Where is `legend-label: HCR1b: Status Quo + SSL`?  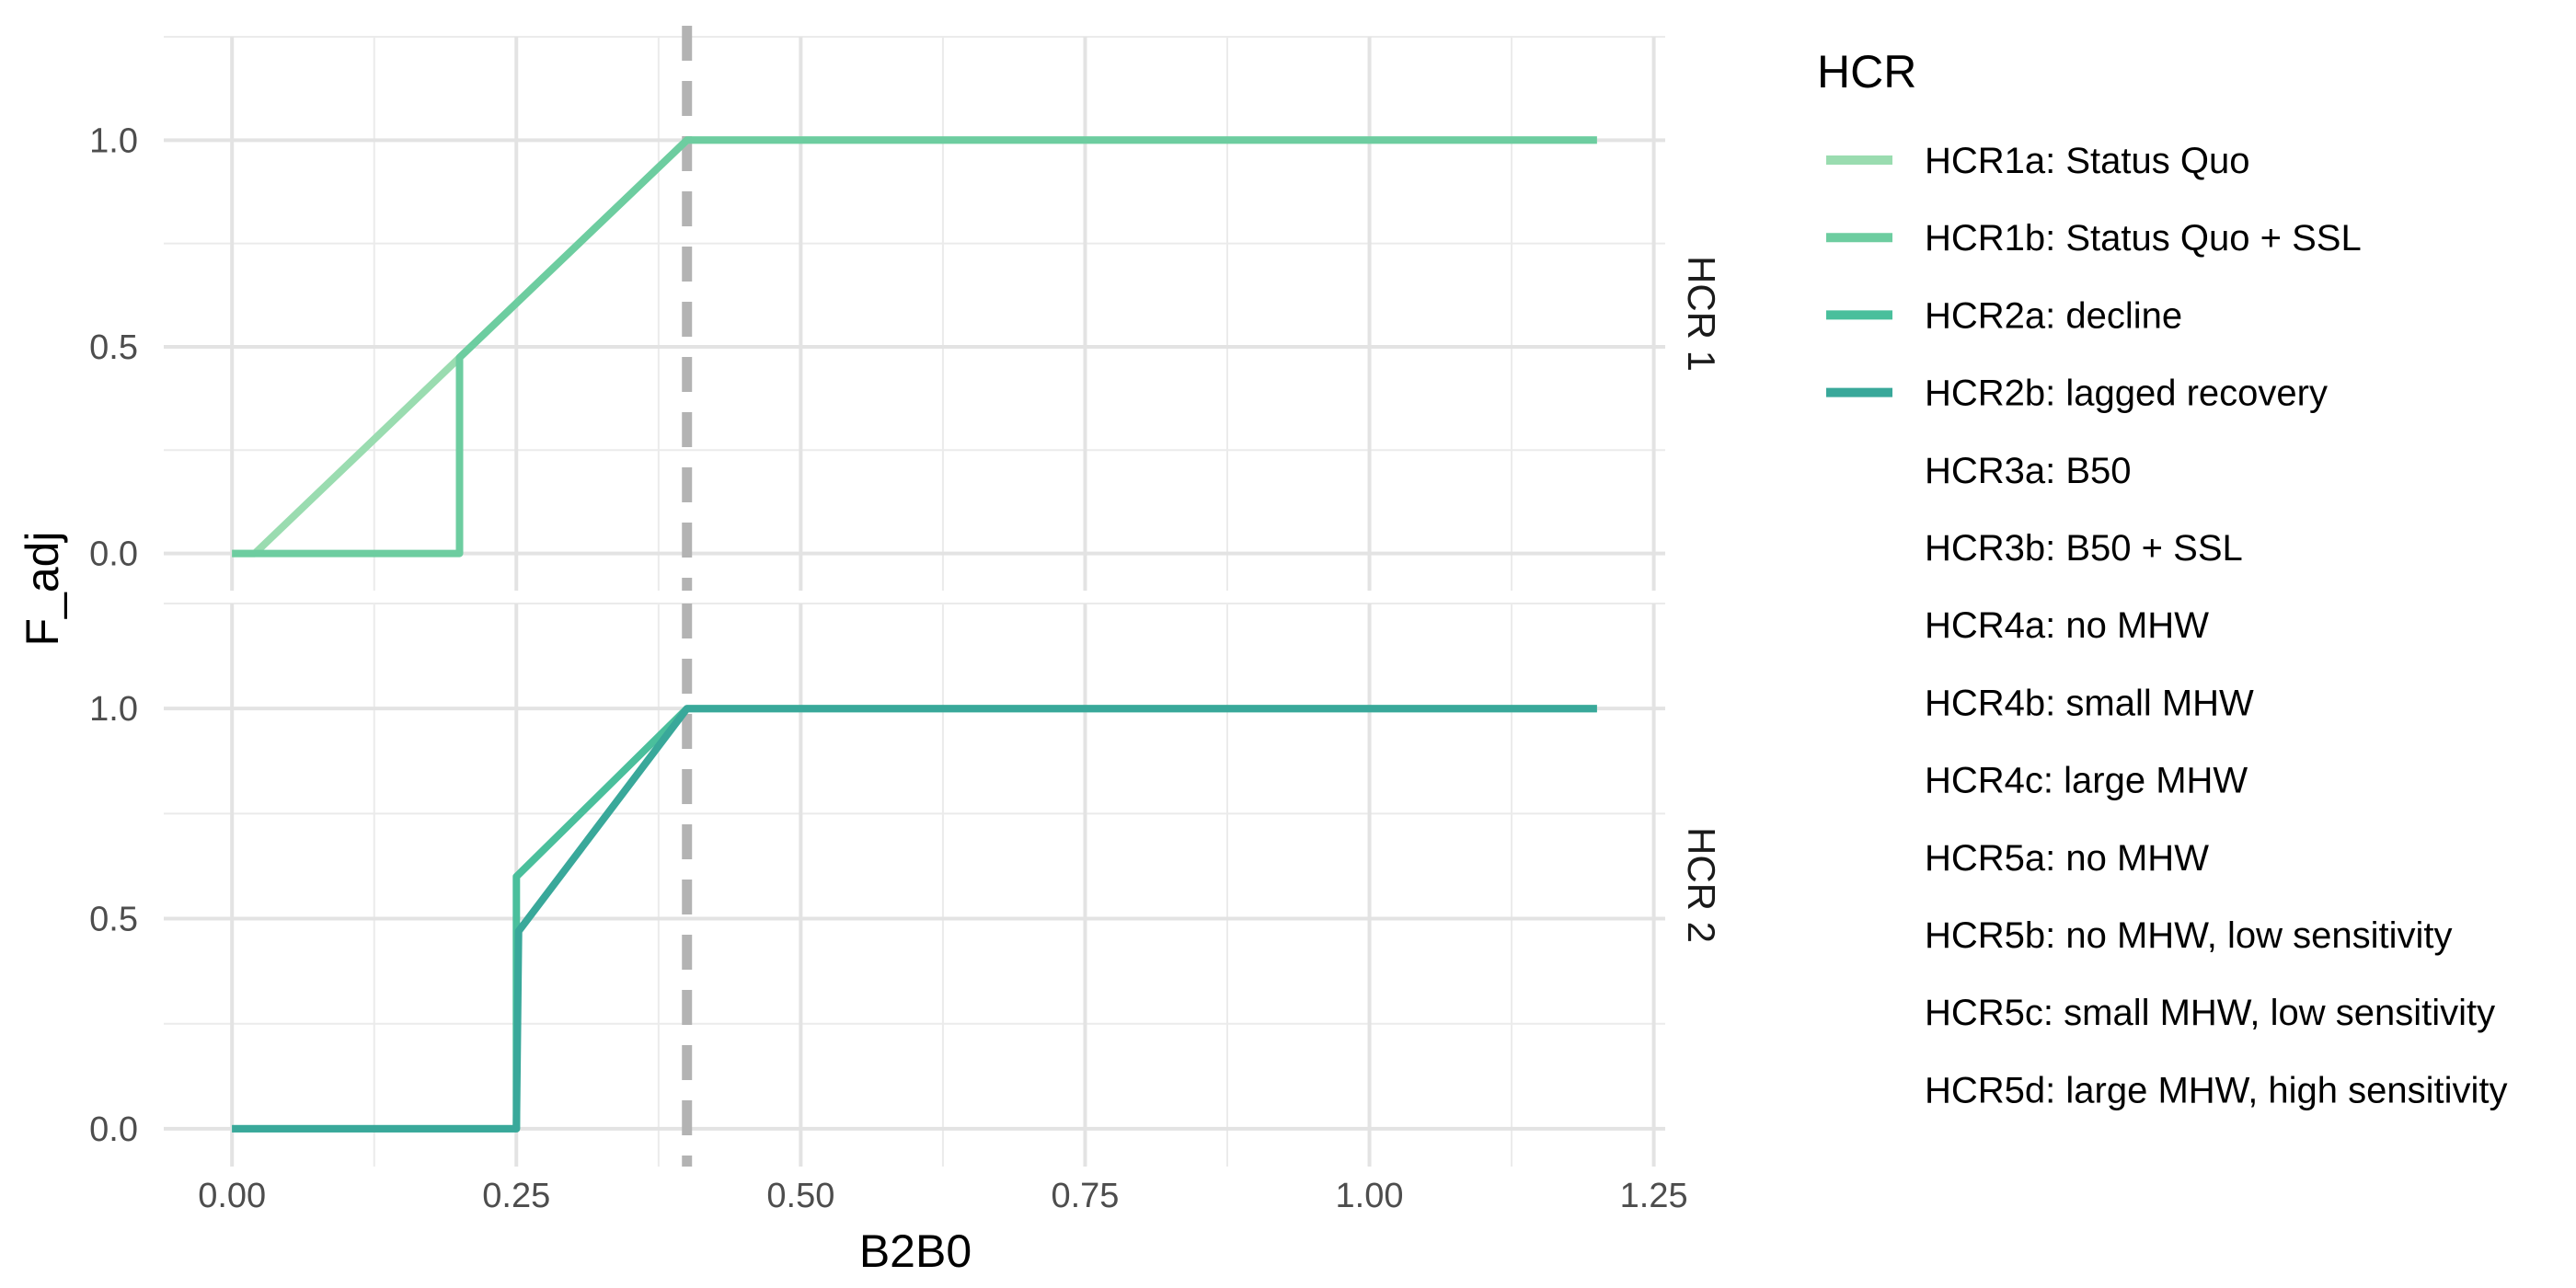 legend-label: HCR1b: Status Quo + SSL is located at coordinates (2143, 238).